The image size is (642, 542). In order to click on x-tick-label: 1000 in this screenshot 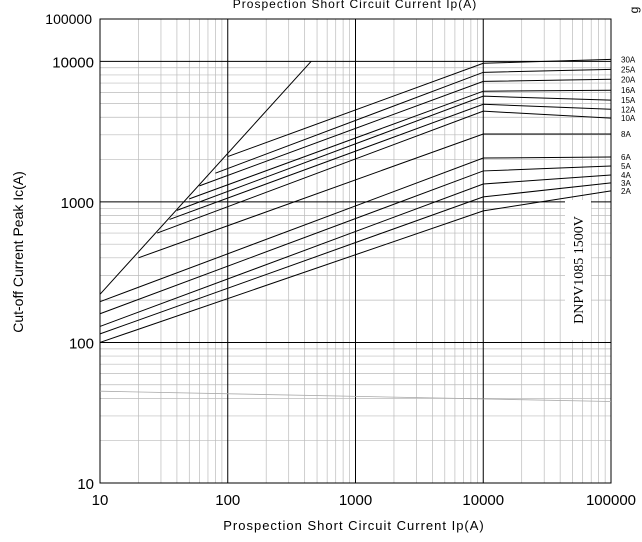, I will do `click(355, 500)`.